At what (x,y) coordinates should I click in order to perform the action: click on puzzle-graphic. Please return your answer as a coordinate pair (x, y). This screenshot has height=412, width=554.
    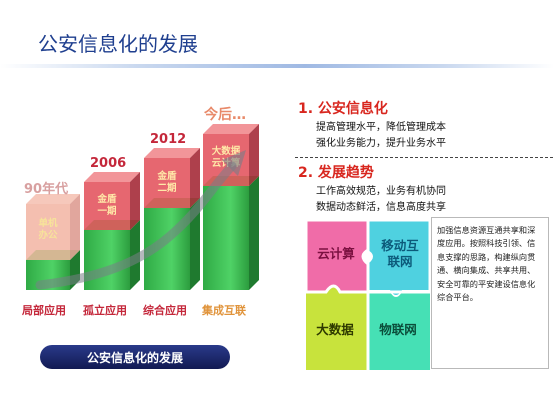
    Looking at the image, I should click on (368, 295).